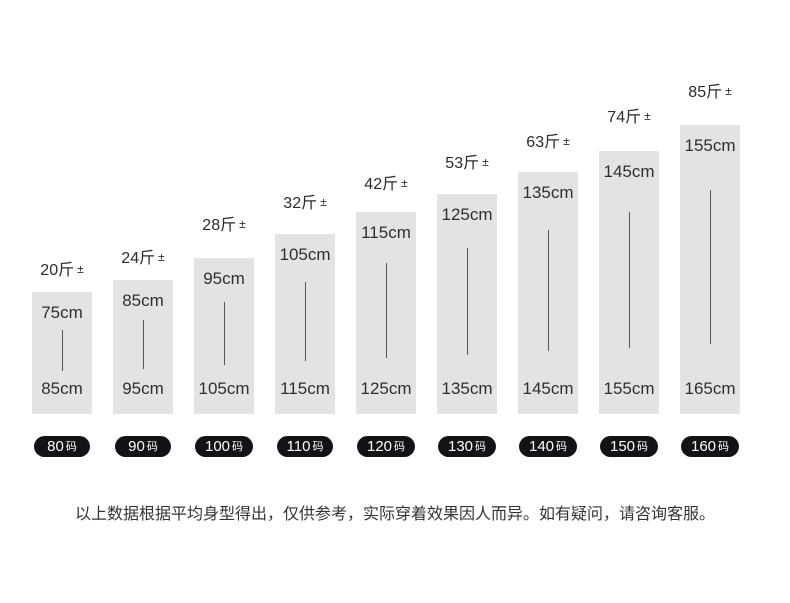  What do you see at coordinates (462, 163) in the screenshot?
I see `weight-value: 53斤` at bounding box center [462, 163].